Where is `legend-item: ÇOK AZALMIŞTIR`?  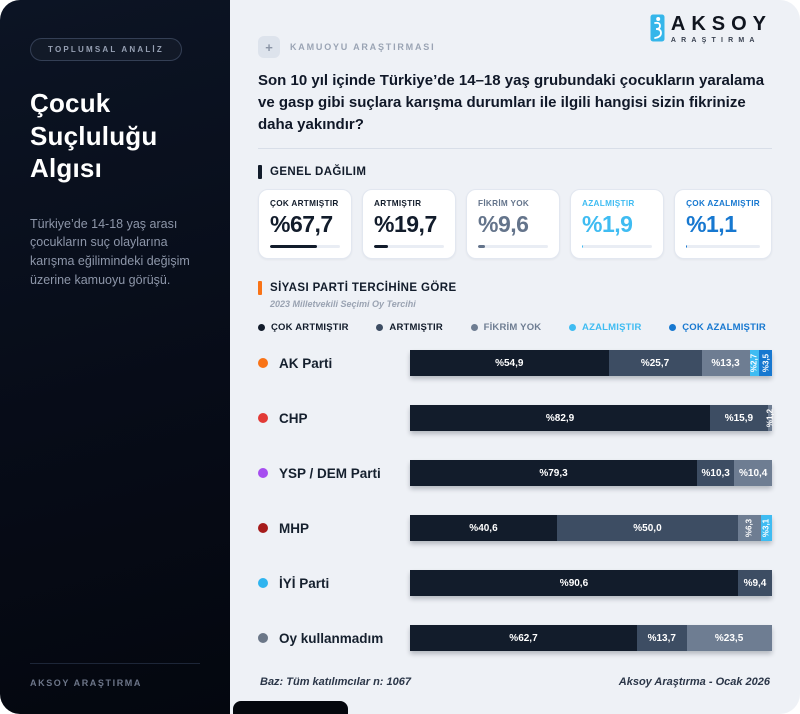
legend-item: ÇOK AZALMIŞTIR is located at coordinates (717, 327).